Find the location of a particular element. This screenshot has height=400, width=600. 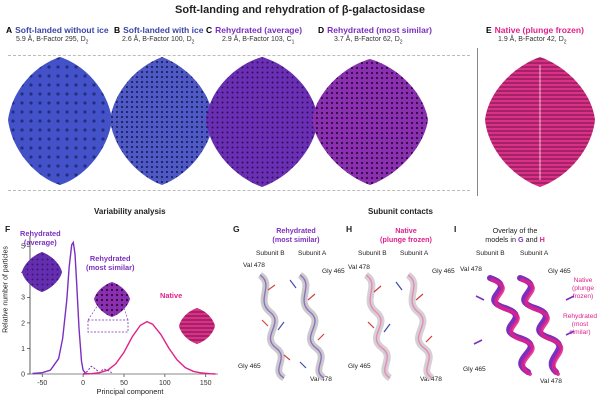

panel-e-label: E Native (plunge frozen) is located at coordinates (535, 30).